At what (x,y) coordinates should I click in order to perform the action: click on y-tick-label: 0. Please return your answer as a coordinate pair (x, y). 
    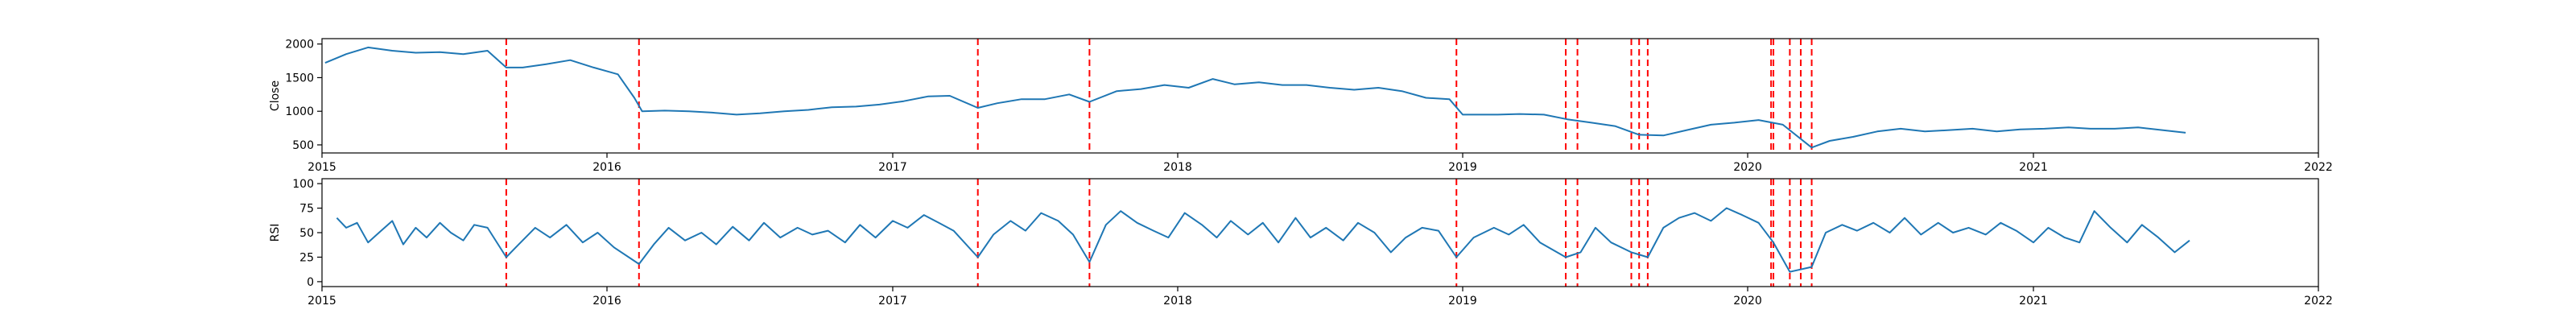
    Looking at the image, I should click on (310, 282).